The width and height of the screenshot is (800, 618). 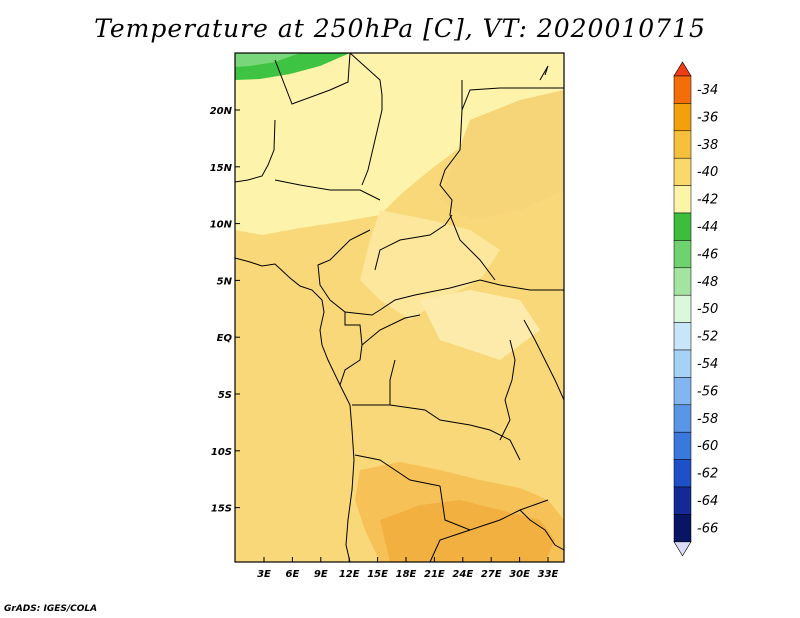 What do you see at coordinates (707, 172) in the screenshot?
I see `colorbar-label: -40` at bounding box center [707, 172].